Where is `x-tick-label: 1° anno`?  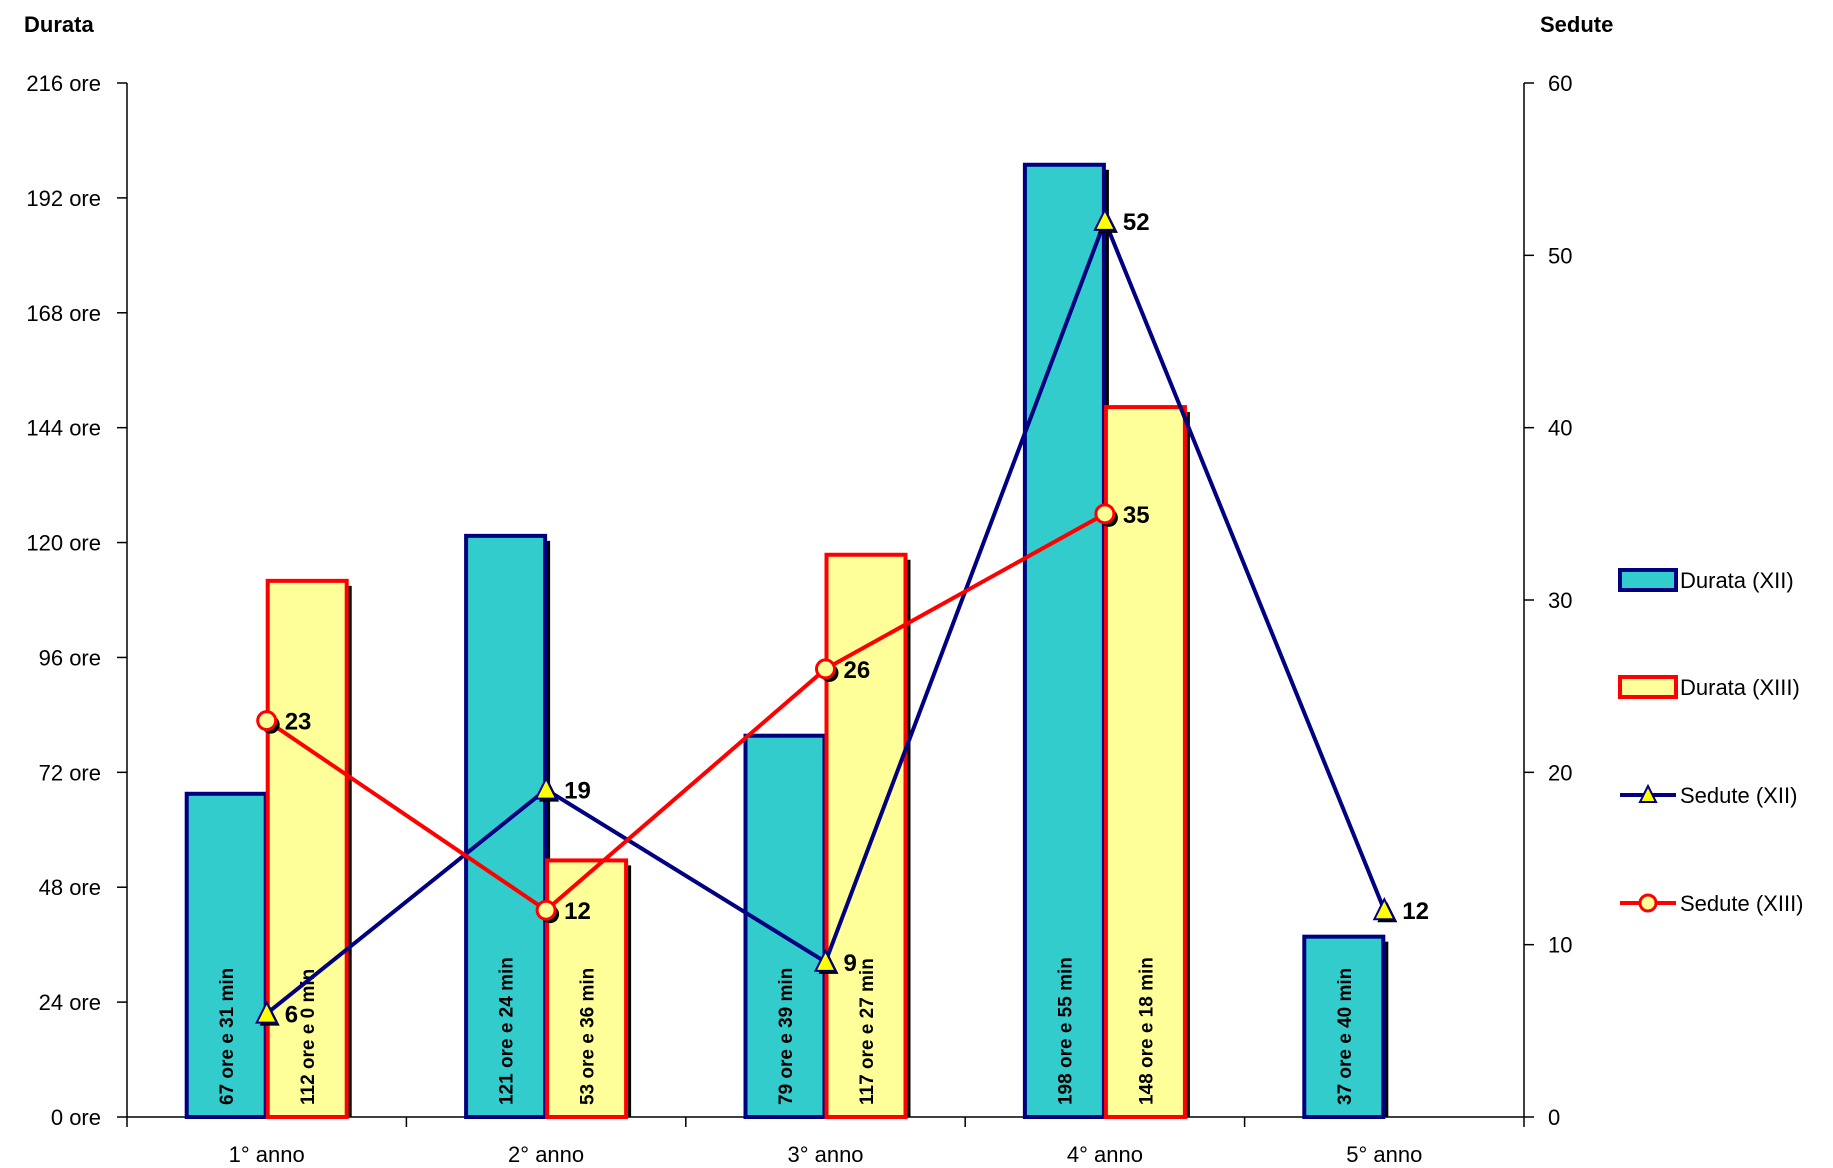 x-tick-label: 1° anno is located at coordinates (267, 1154).